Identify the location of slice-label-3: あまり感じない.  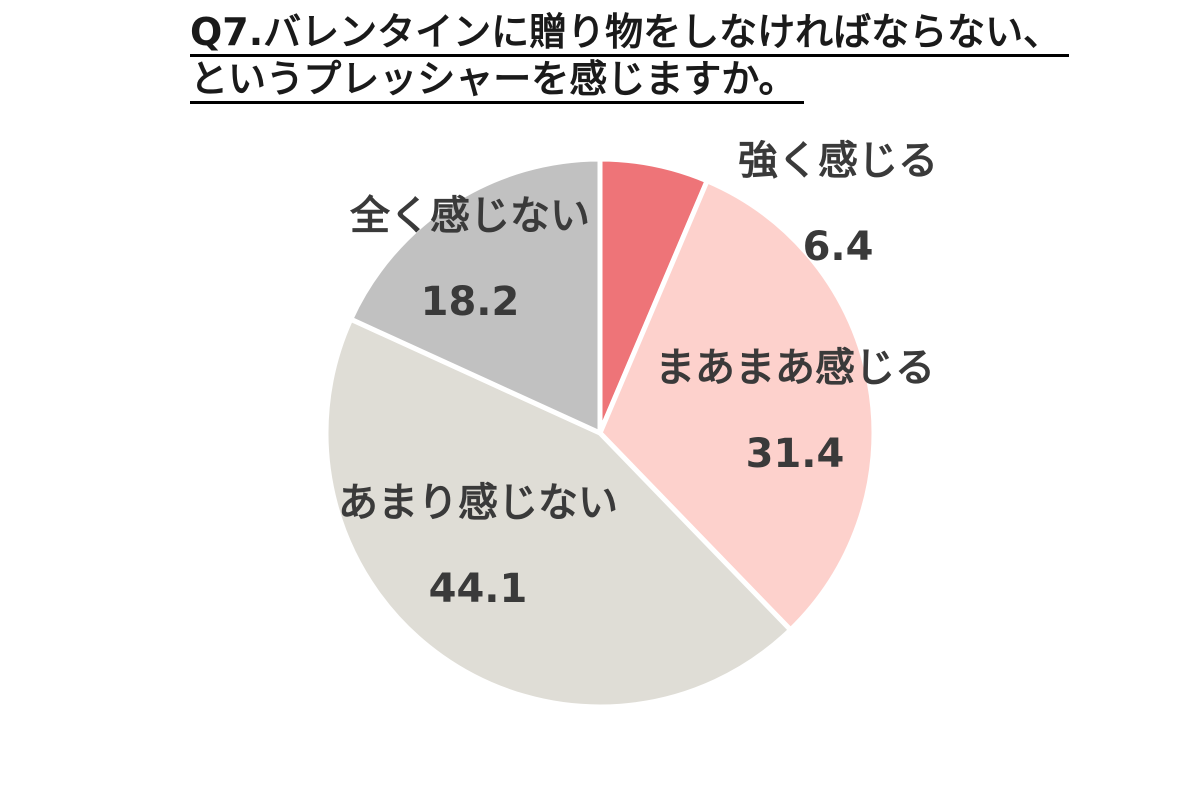
(478, 503).